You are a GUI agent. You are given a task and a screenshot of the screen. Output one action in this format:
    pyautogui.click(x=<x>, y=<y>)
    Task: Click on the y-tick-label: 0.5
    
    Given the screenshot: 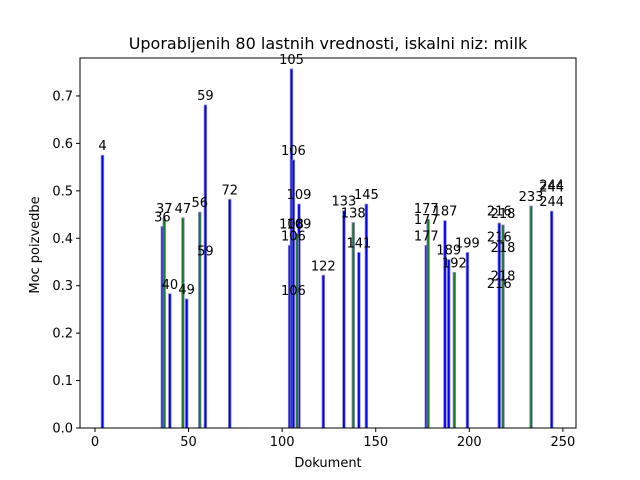 What is the action you would take?
    pyautogui.click(x=62, y=191)
    